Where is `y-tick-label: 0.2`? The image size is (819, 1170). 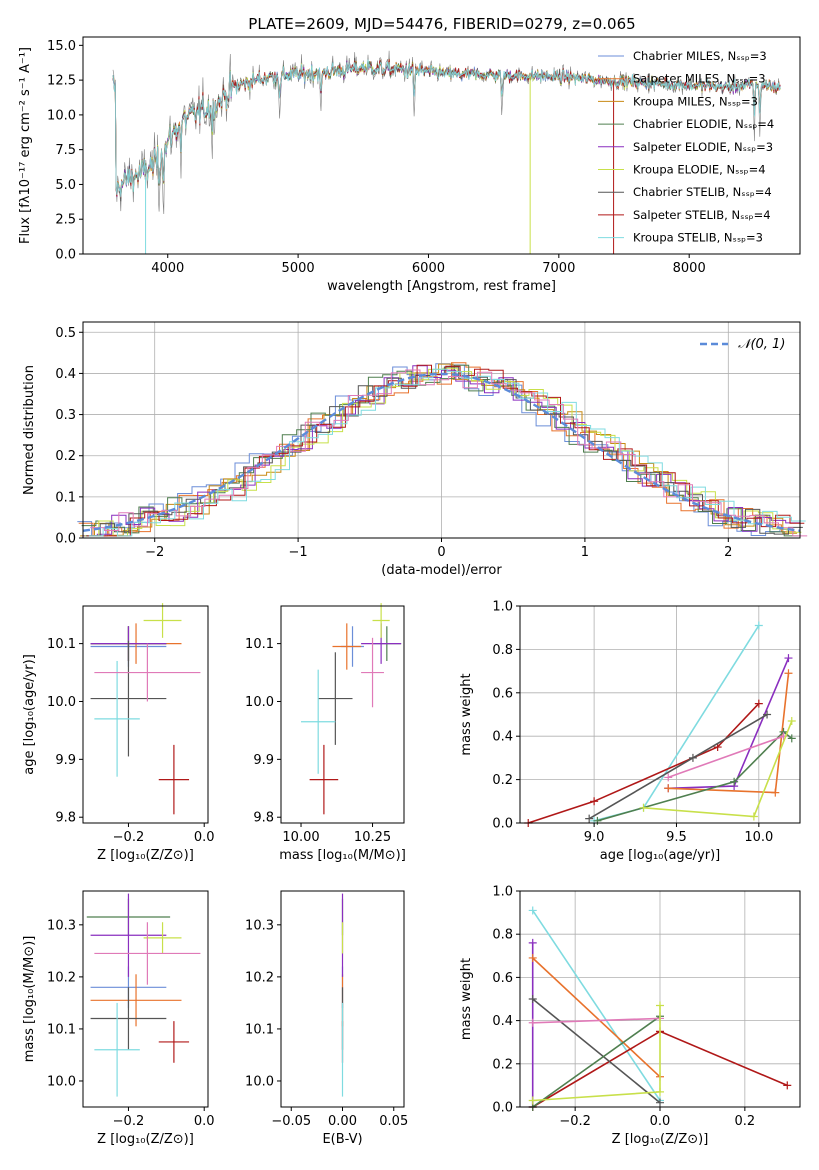
y-tick-label: 0.2 is located at coordinates (65, 456).